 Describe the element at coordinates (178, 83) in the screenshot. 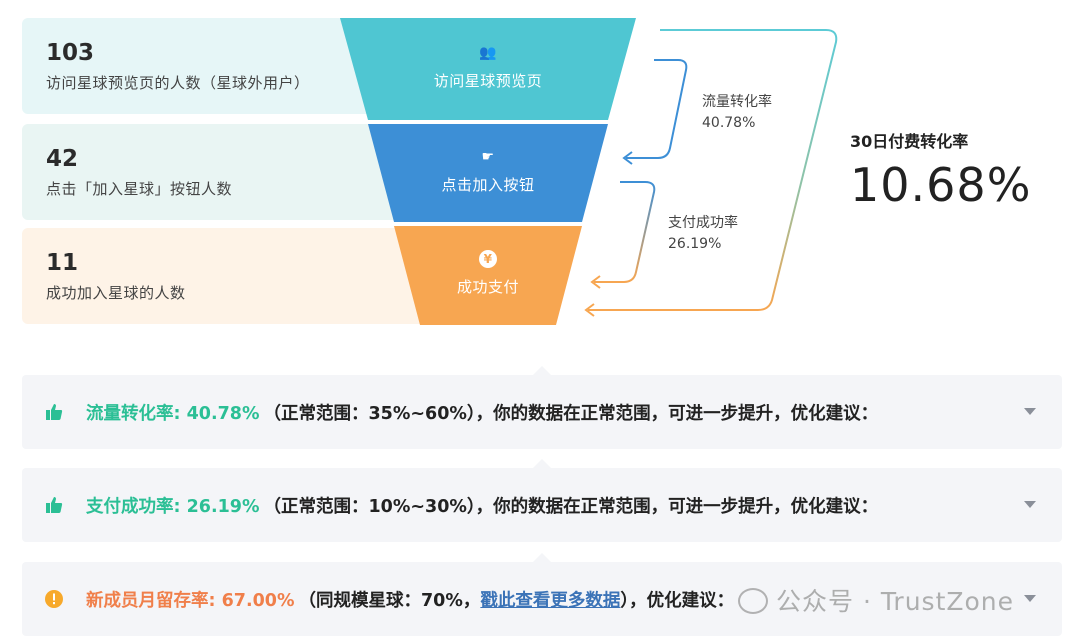

I see `visit-desc: 访问星球预览页的人数（星球外用户）` at that location.